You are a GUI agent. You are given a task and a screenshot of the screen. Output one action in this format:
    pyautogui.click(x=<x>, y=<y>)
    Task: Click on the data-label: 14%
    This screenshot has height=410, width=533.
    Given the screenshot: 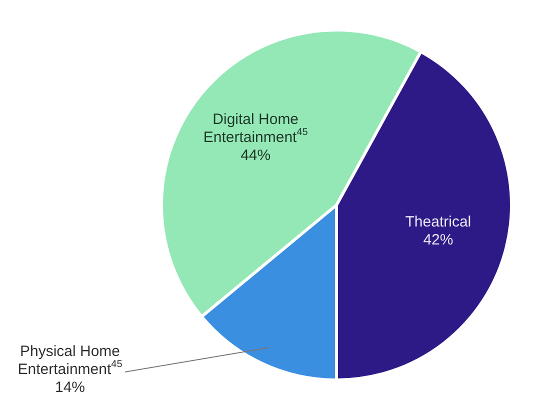 What is the action you would take?
    pyautogui.click(x=70, y=387)
    